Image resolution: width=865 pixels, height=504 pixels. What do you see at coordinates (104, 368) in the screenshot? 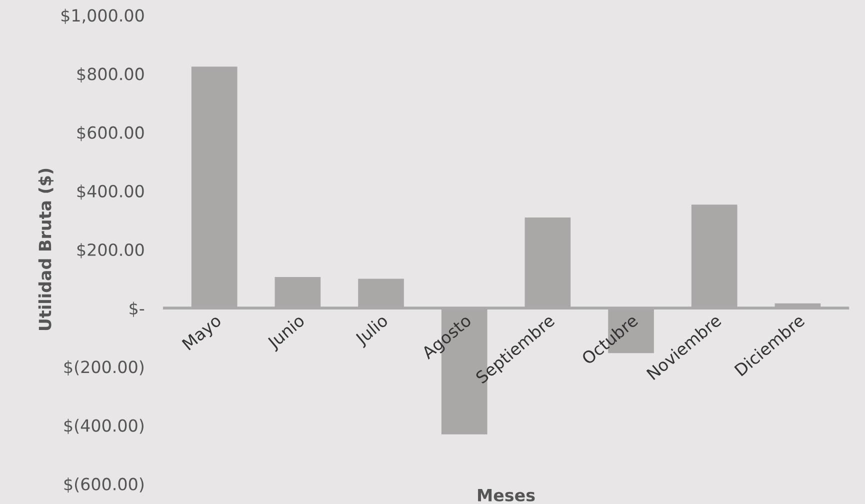
I see `y-tick-label: $(200.00)` at bounding box center [104, 368].